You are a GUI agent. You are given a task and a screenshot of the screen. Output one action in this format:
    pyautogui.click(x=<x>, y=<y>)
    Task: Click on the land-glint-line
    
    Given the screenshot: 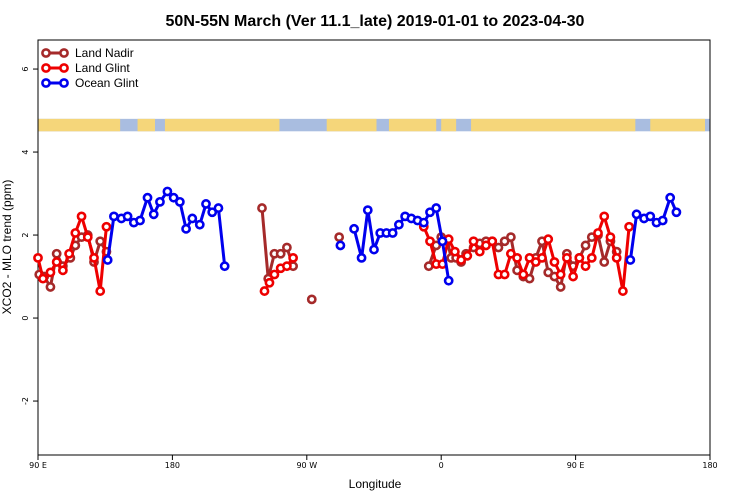 What is the action you would take?
    pyautogui.click(x=526, y=253)
    